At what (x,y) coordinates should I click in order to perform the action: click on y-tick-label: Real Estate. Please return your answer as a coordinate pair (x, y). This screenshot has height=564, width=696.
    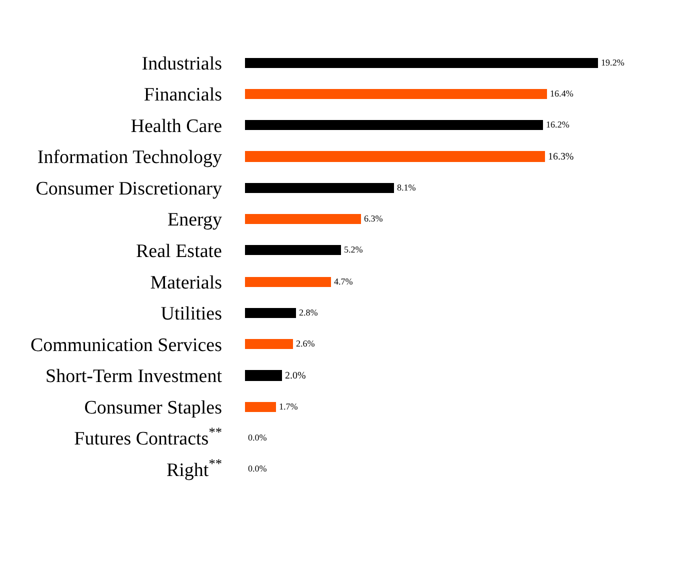
    Looking at the image, I should click on (179, 251).